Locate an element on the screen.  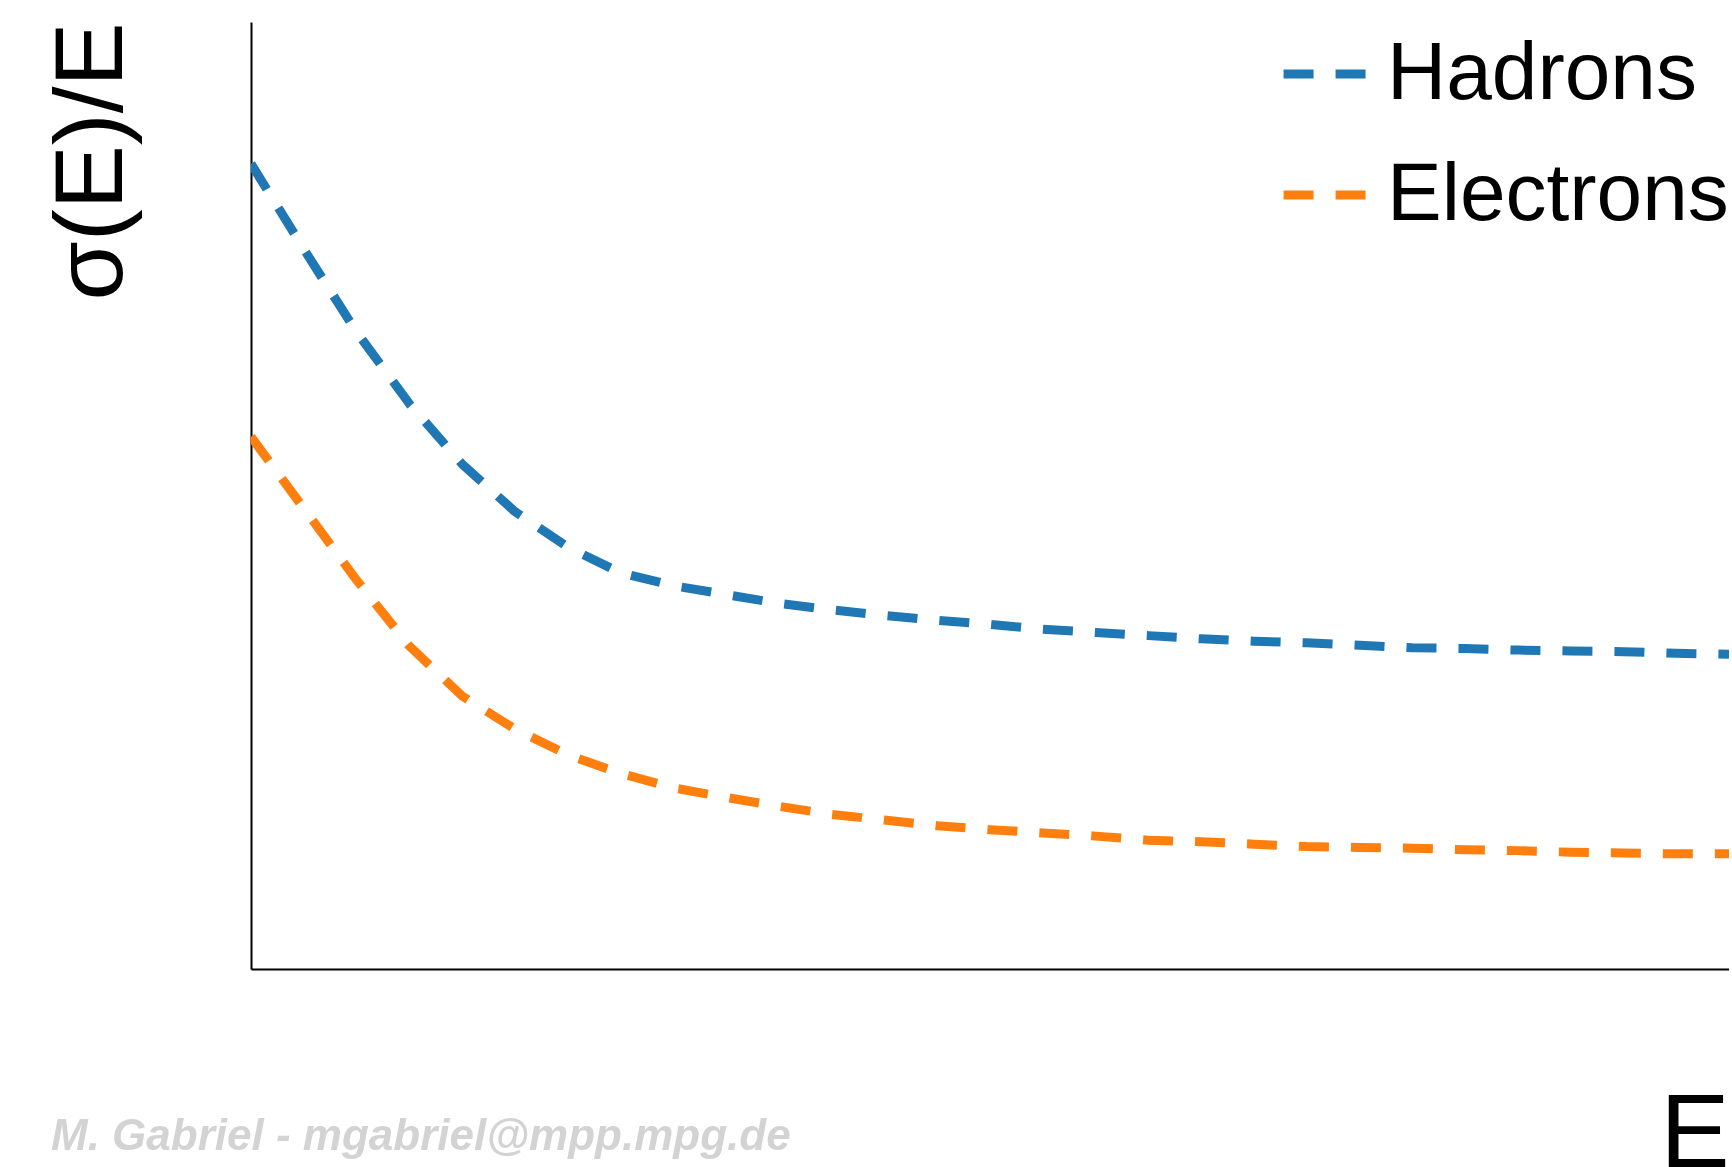
legend-label: Hadrons is located at coordinates (1542, 70).